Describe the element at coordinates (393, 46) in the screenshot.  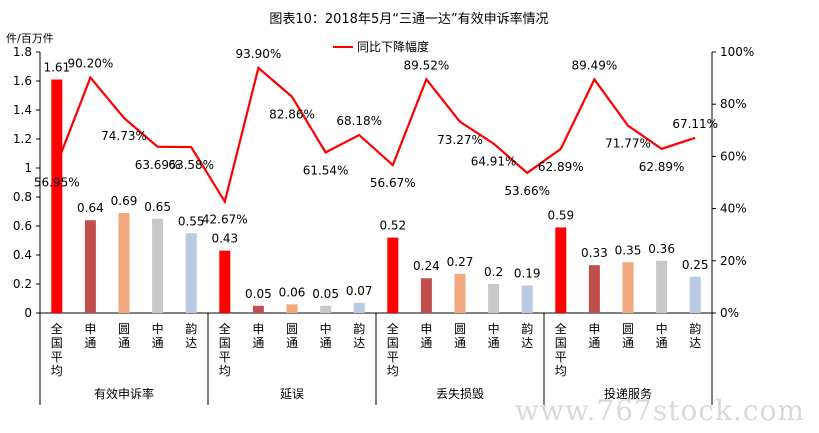
I see `legend-label: 同比下降幅度` at that location.